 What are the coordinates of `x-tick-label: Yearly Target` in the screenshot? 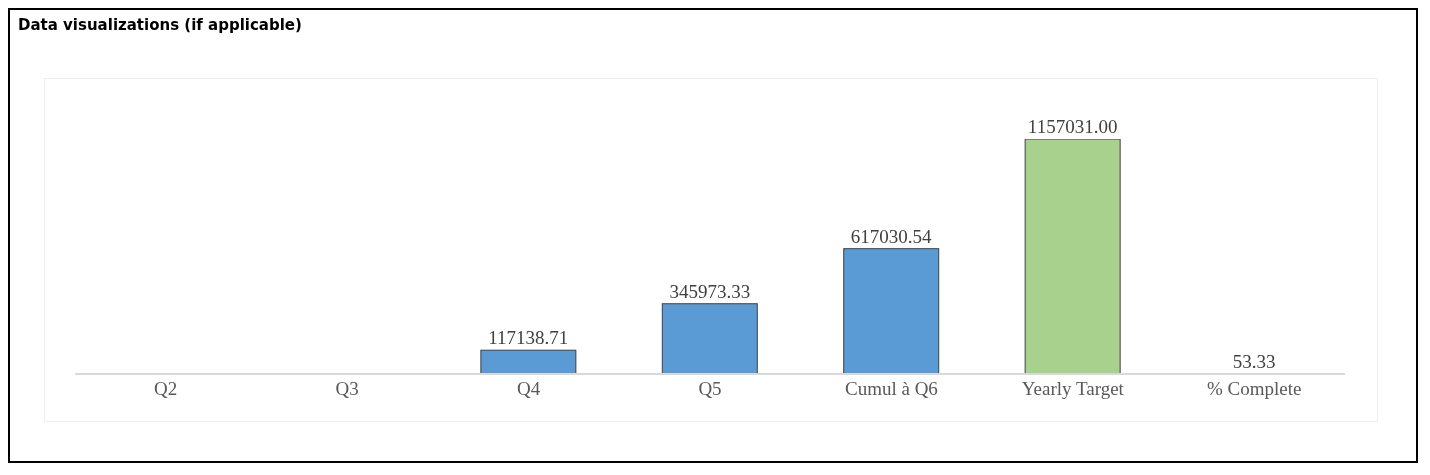 It's located at (1073, 389).